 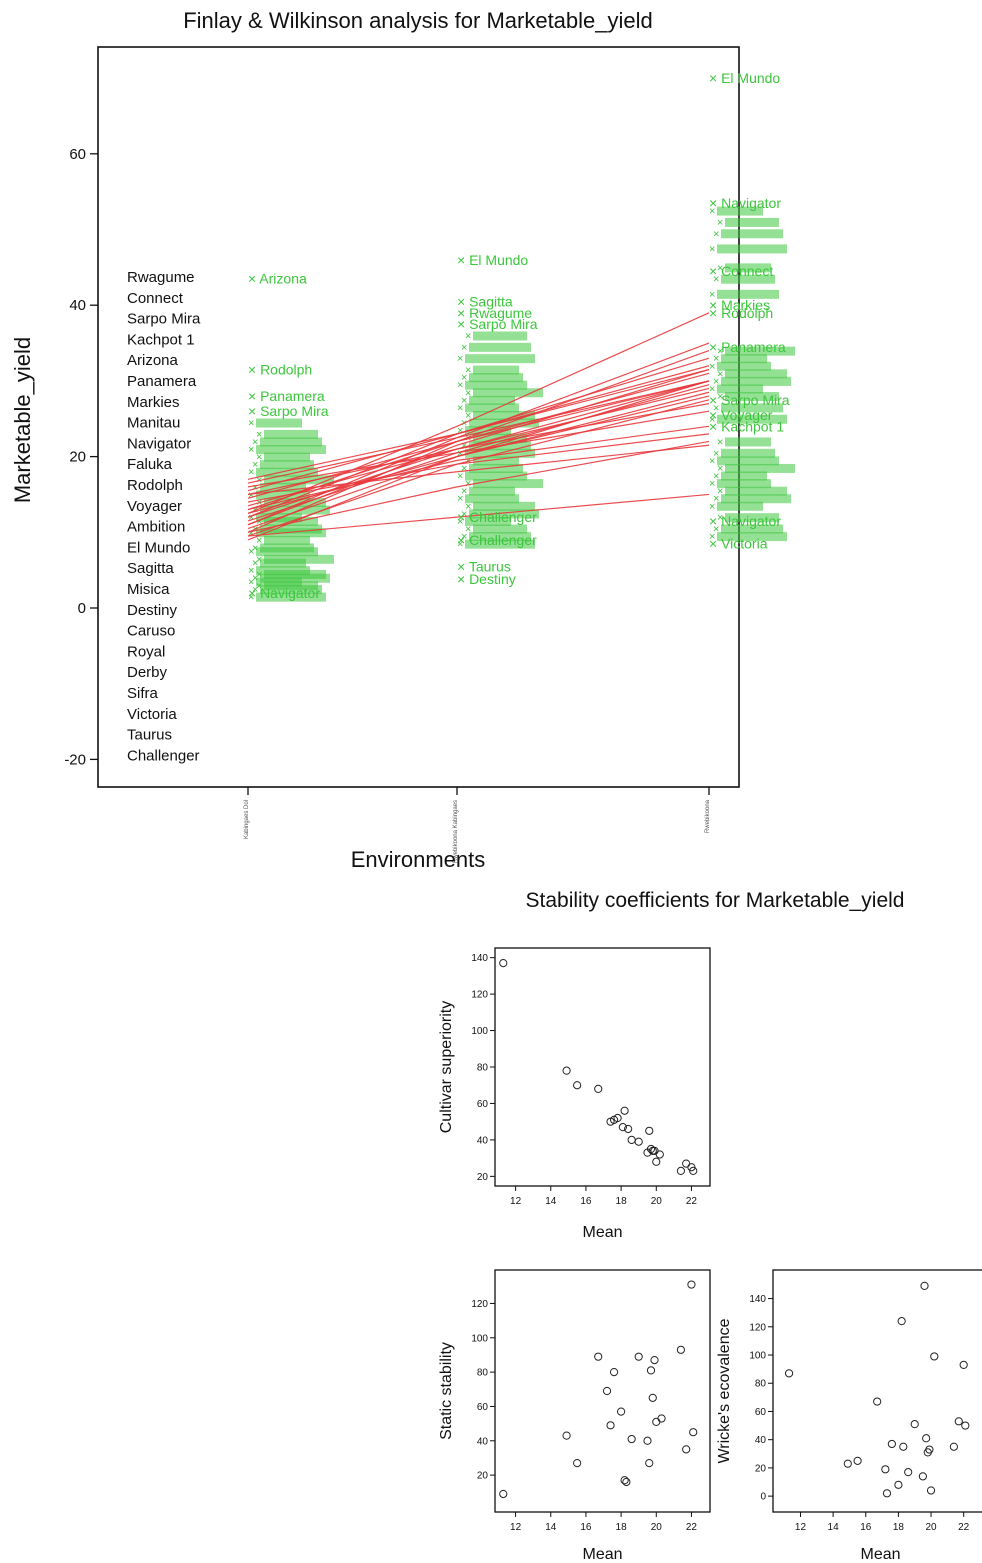 I want to click on fw-legend-entry: Ambition, so click(x=156, y=527).